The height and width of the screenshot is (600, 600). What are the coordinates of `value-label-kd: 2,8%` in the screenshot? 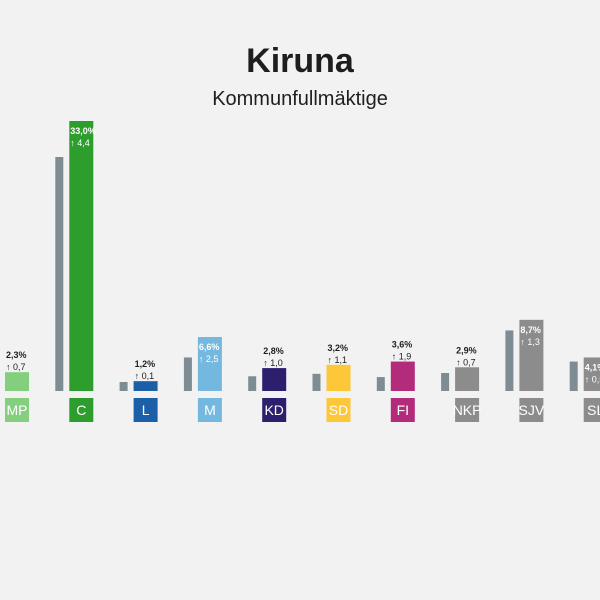 It's located at (273, 351).